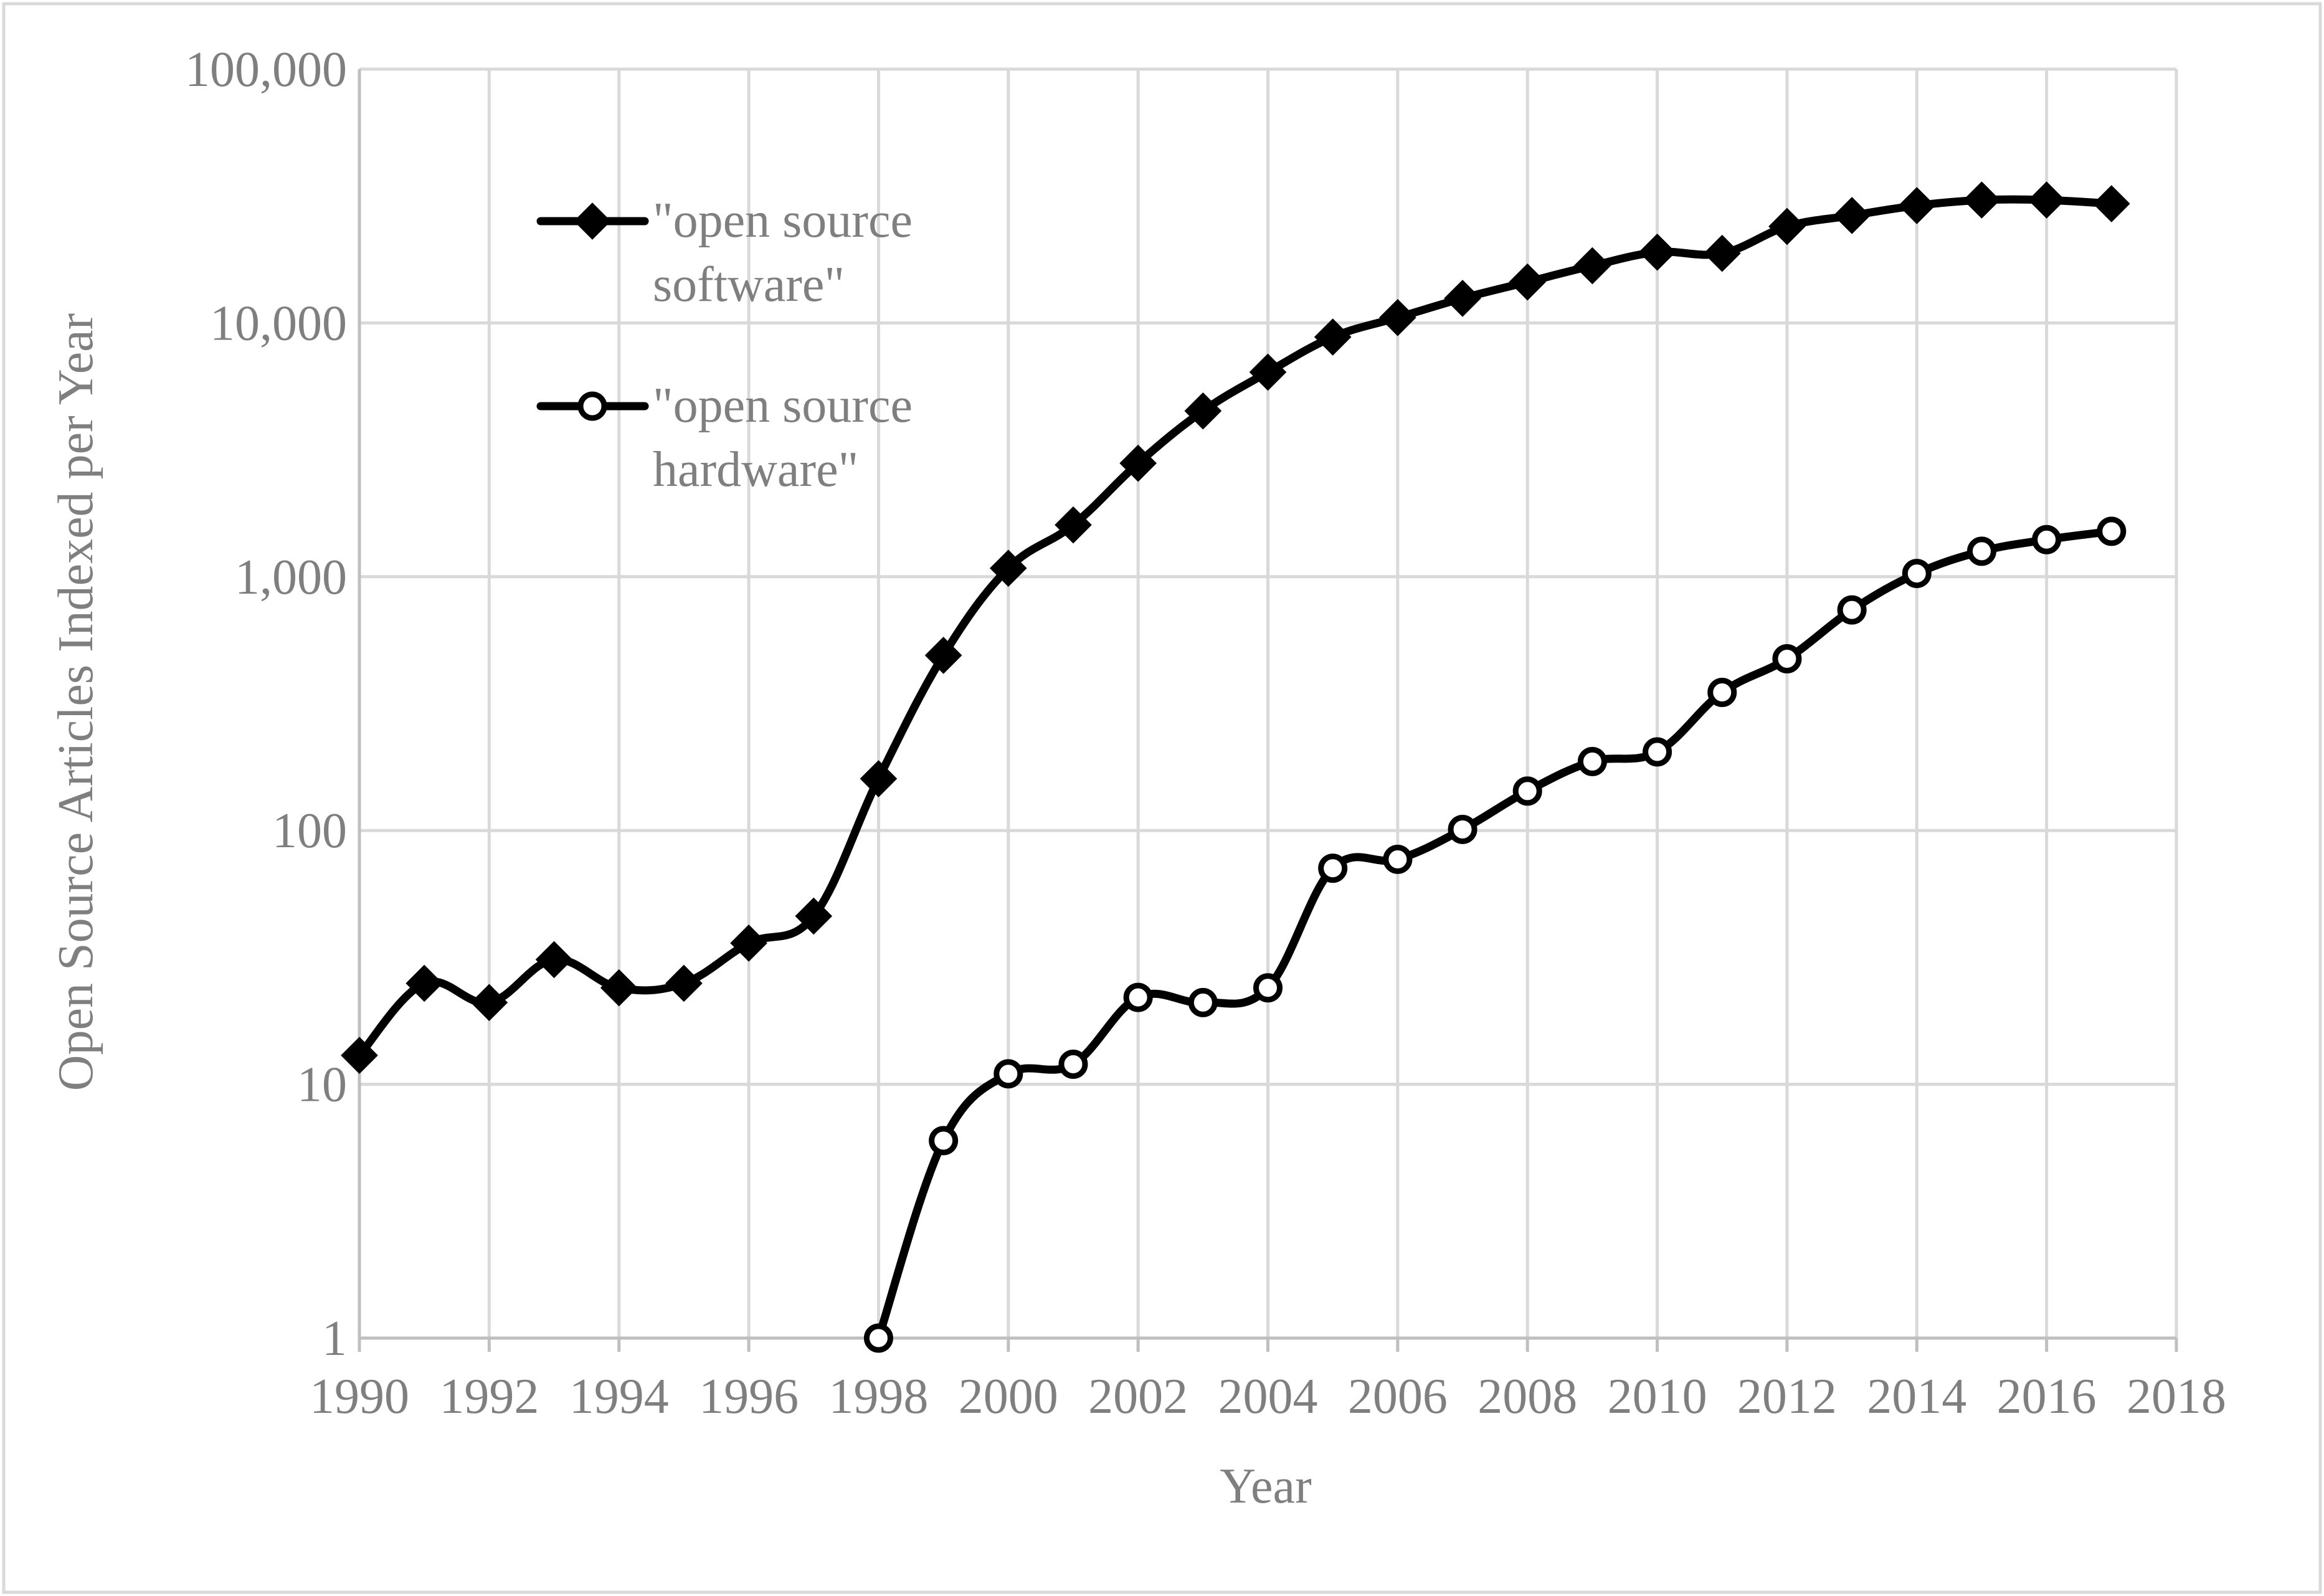 This screenshot has width=2324, height=1596. Describe the element at coordinates (359, 1396) in the screenshot. I see `x-tick-label: 1990` at that location.